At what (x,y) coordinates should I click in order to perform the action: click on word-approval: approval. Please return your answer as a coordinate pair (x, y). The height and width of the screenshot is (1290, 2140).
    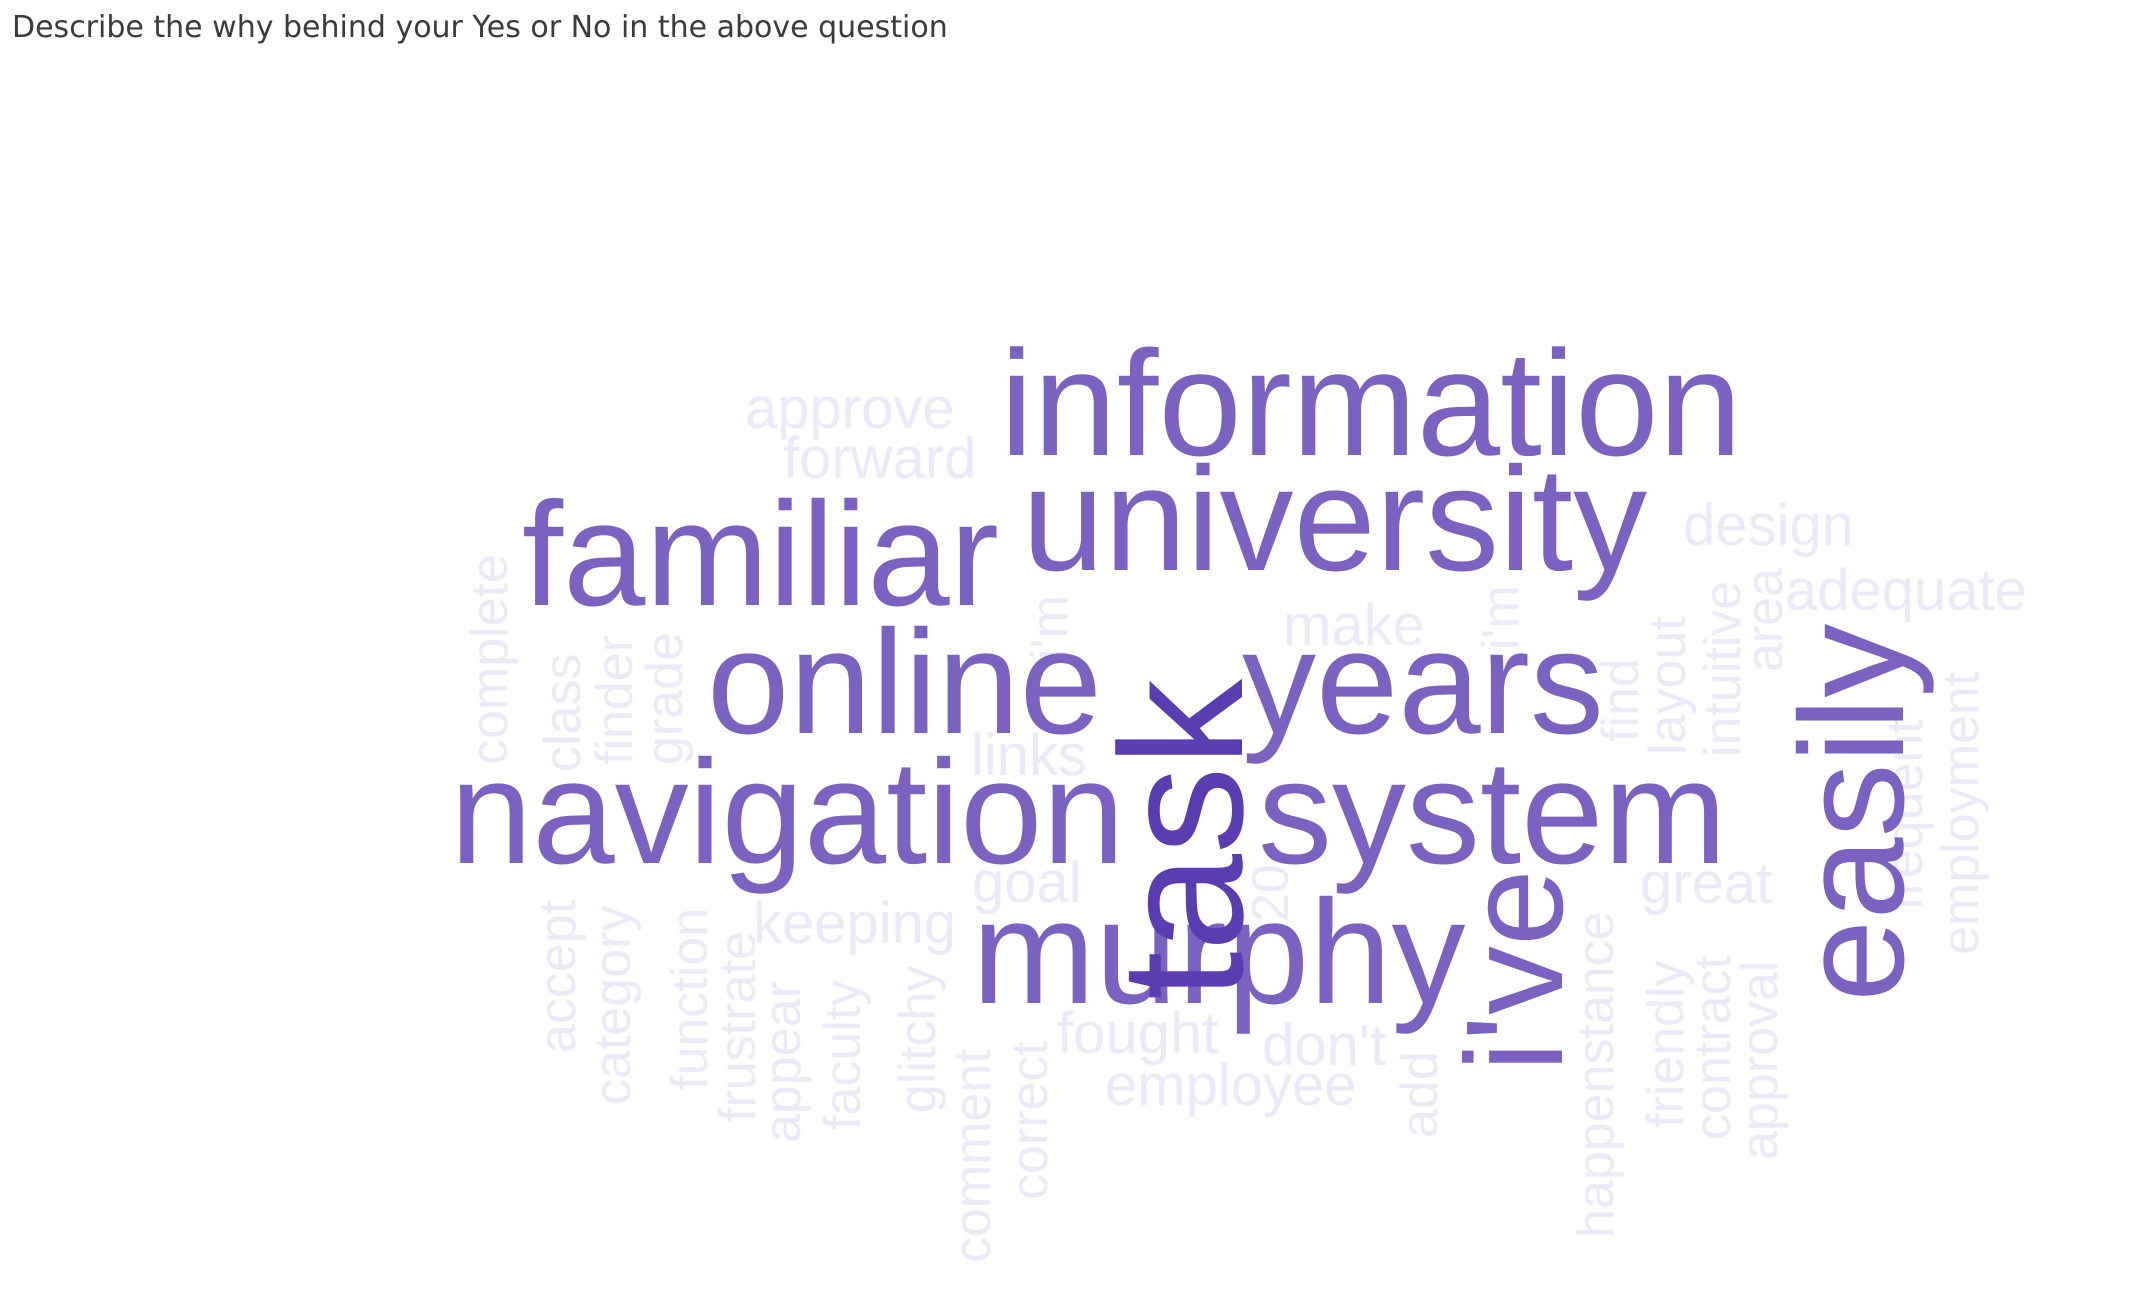
    Looking at the image, I should click on (1760, 1060).